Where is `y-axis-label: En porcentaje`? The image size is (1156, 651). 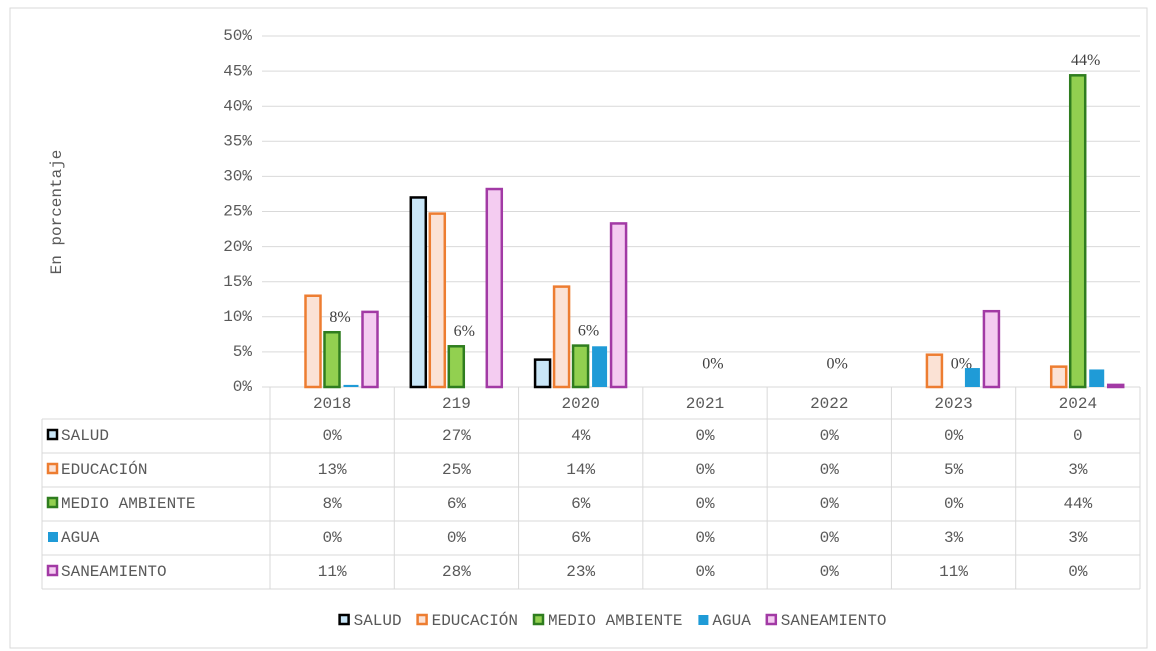
y-axis-label: En porcentaje is located at coordinates (57, 212).